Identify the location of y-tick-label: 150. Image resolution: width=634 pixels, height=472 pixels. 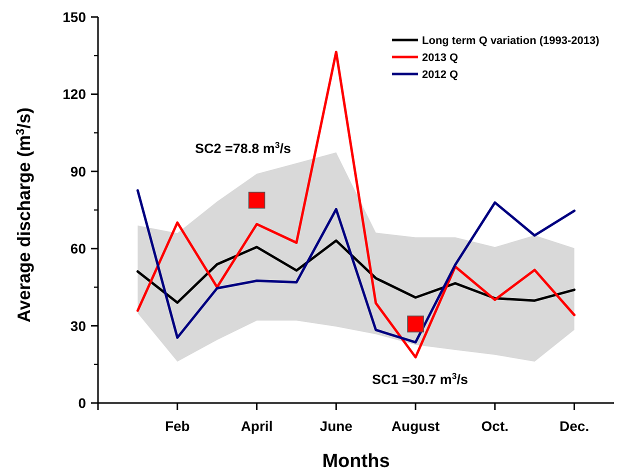
(74, 17).